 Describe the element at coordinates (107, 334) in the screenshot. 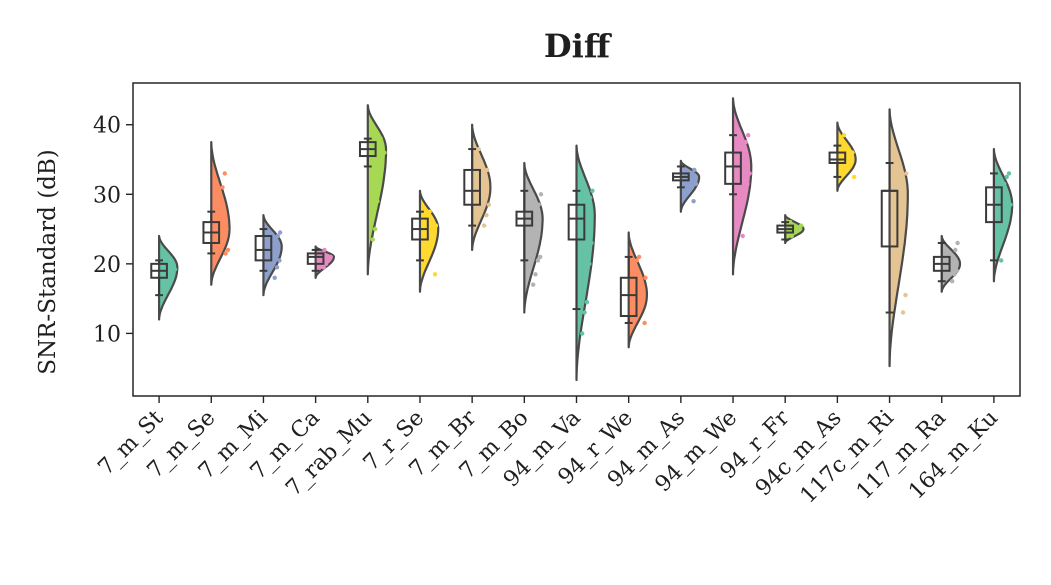

I see `y-tick-label: 10` at that location.